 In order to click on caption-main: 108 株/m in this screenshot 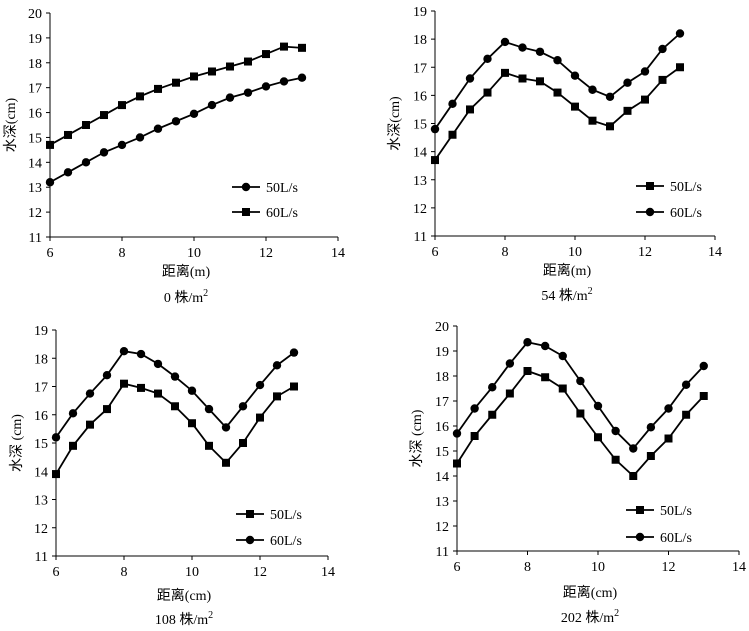, I will do `click(181, 620)`.